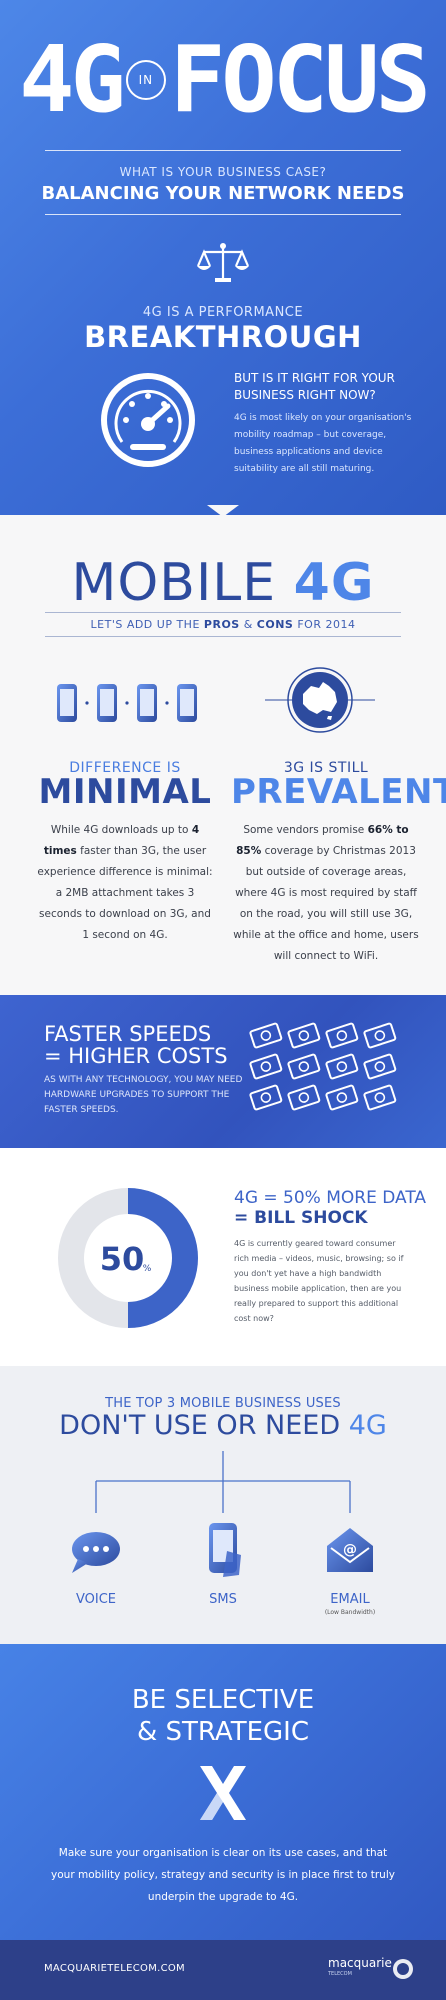  What do you see at coordinates (122, 1259) in the screenshot?
I see `donut-value: 50` at bounding box center [122, 1259].